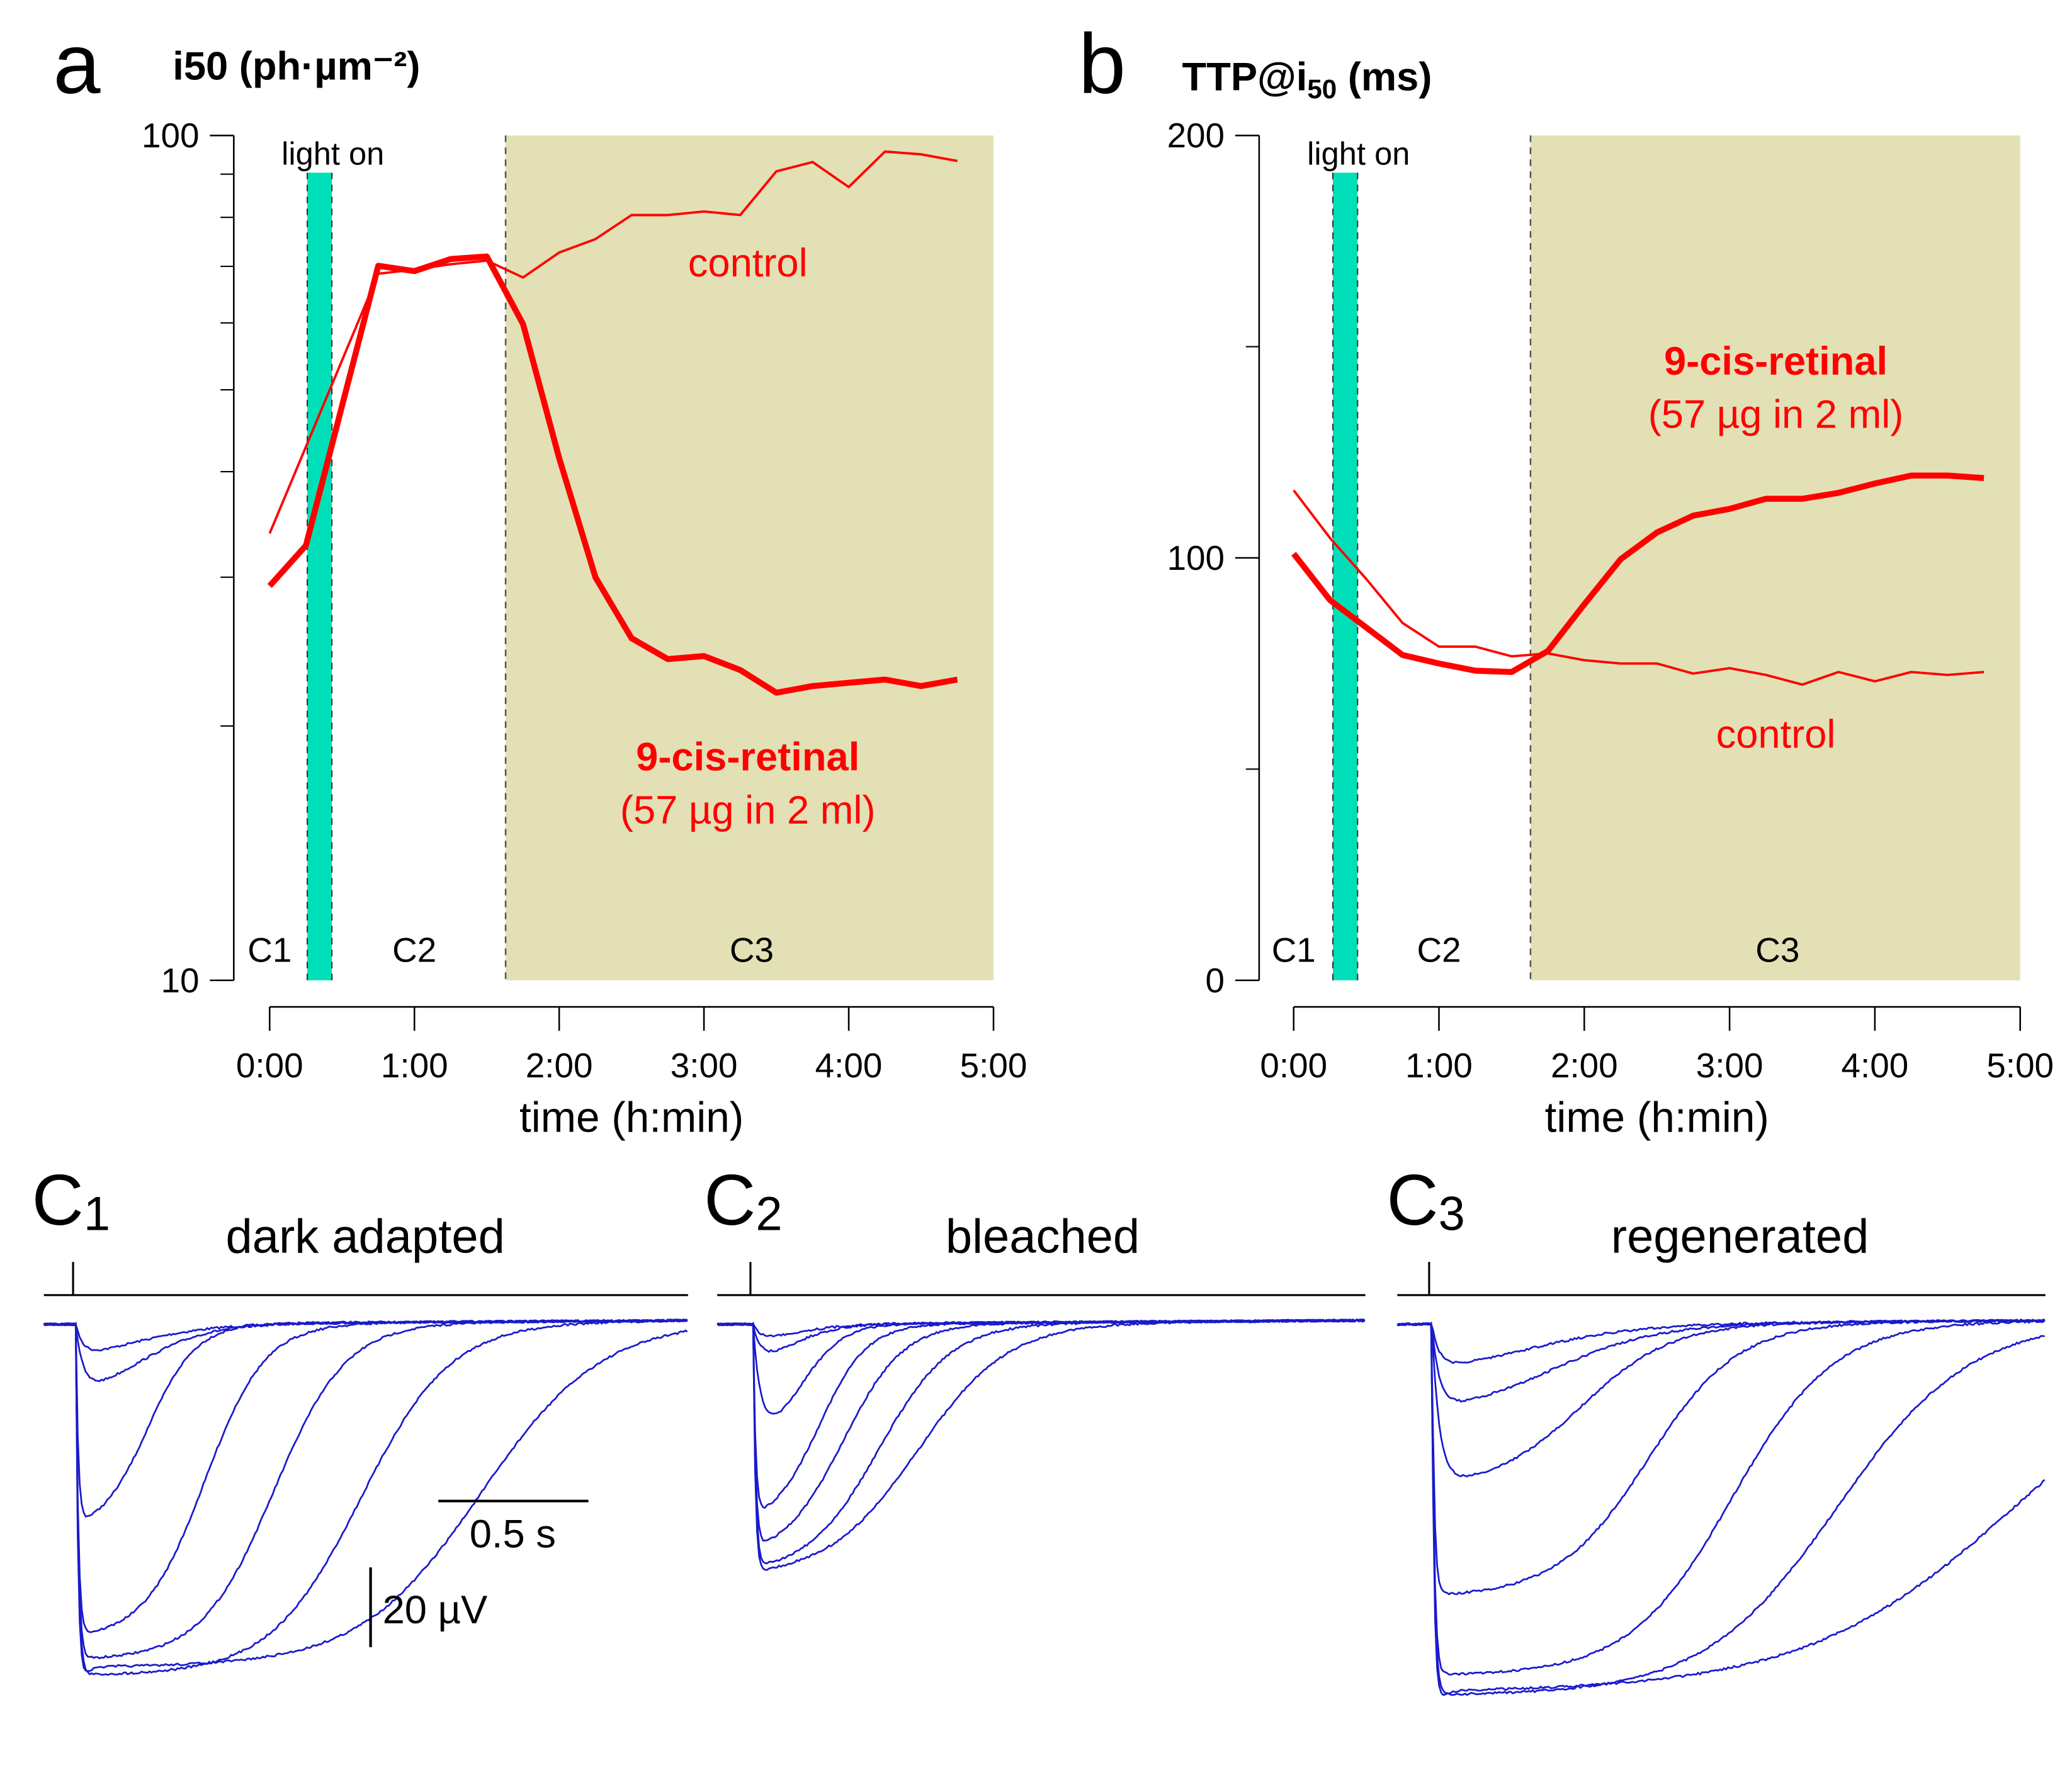 This screenshot has height=1770, width=2072. I want to click on panel-subscript: 3, so click(1452, 1213).